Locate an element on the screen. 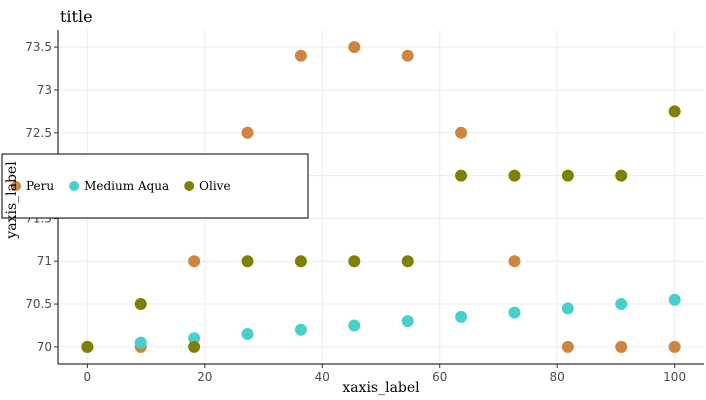 This screenshot has height=400, width=706. chart-title: title is located at coordinates (76, 16).